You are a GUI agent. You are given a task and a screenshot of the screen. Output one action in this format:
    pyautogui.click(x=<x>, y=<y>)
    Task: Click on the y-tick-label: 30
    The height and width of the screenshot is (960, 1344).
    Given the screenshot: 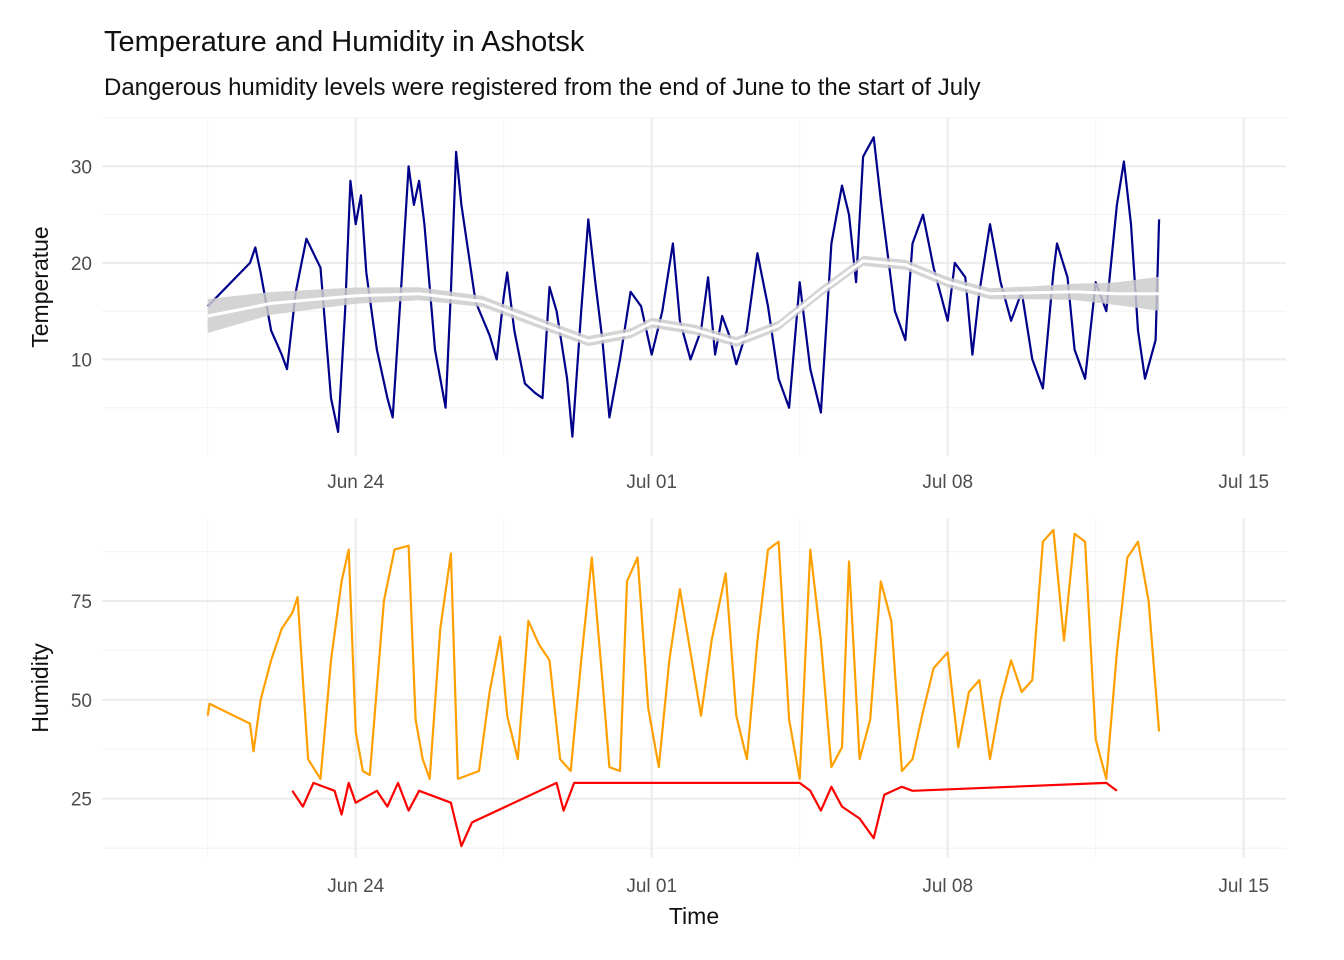 What is the action you would take?
    pyautogui.click(x=81, y=167)
    